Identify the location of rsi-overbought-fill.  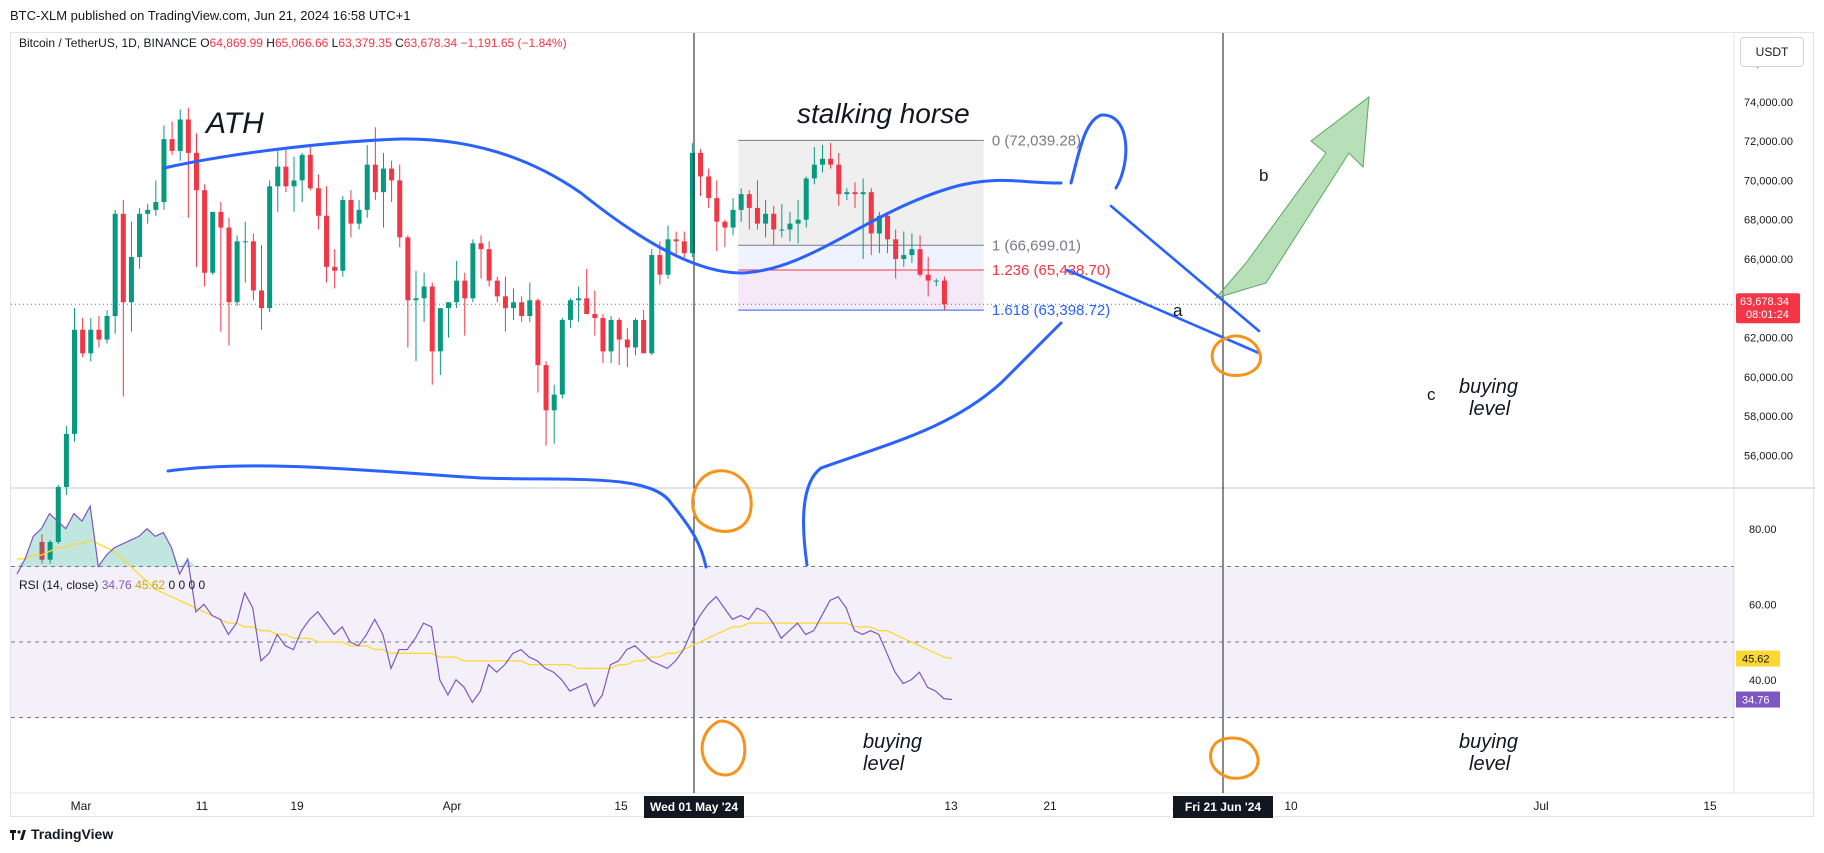
(484, 536).